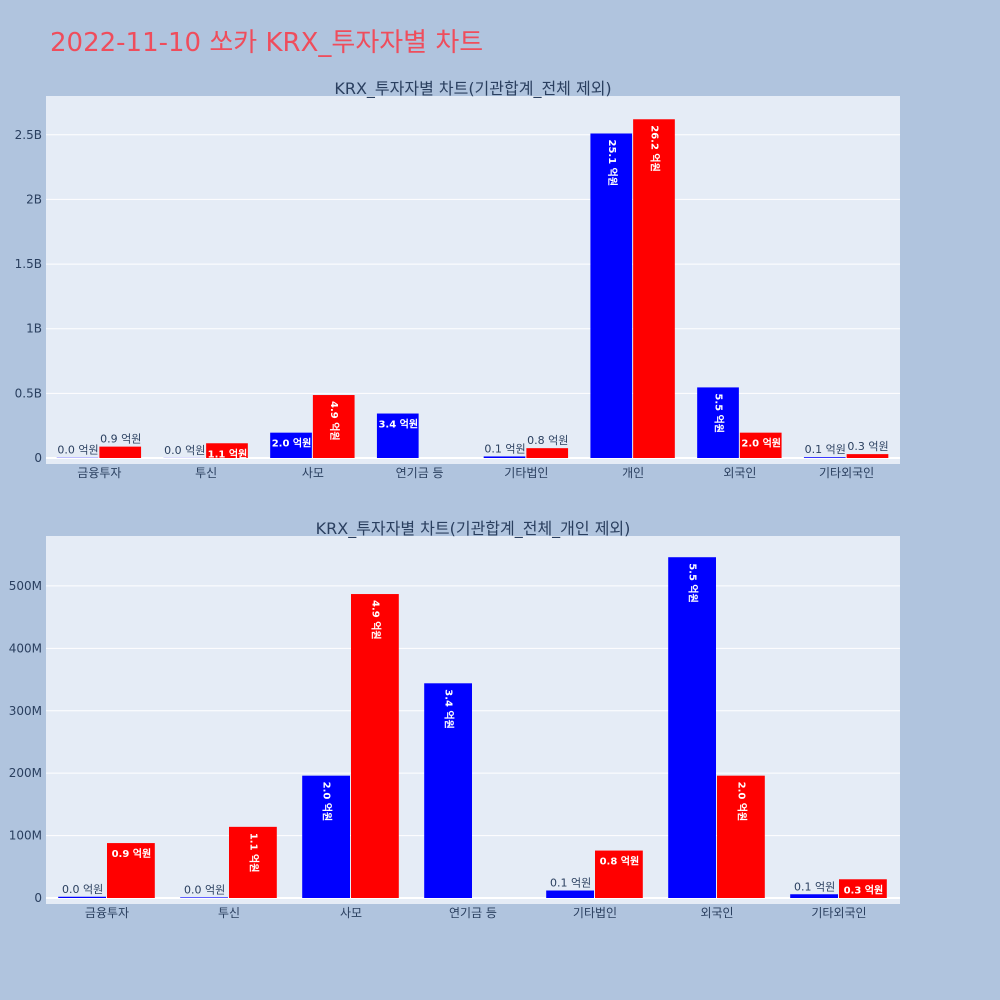  Describe the element at coordinates (34, 329) in the screenshot. I see `y-tick-label: 1B` at that location.